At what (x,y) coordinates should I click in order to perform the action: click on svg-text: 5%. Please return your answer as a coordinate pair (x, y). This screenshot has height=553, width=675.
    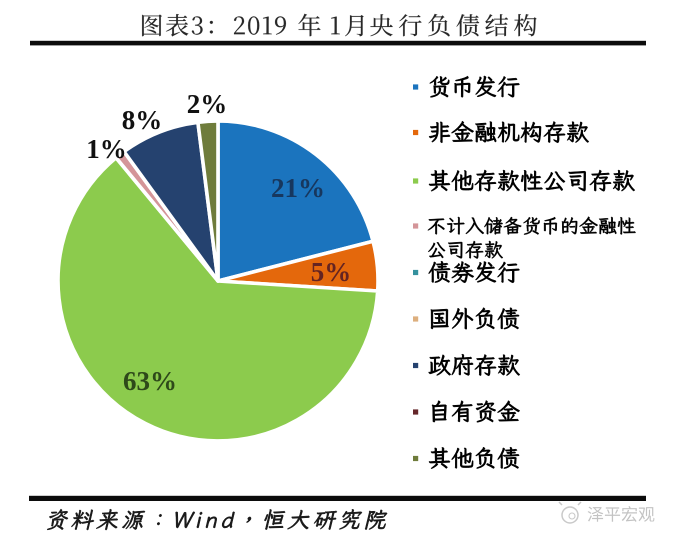
    Looking at the image, I should click on (331, 272).